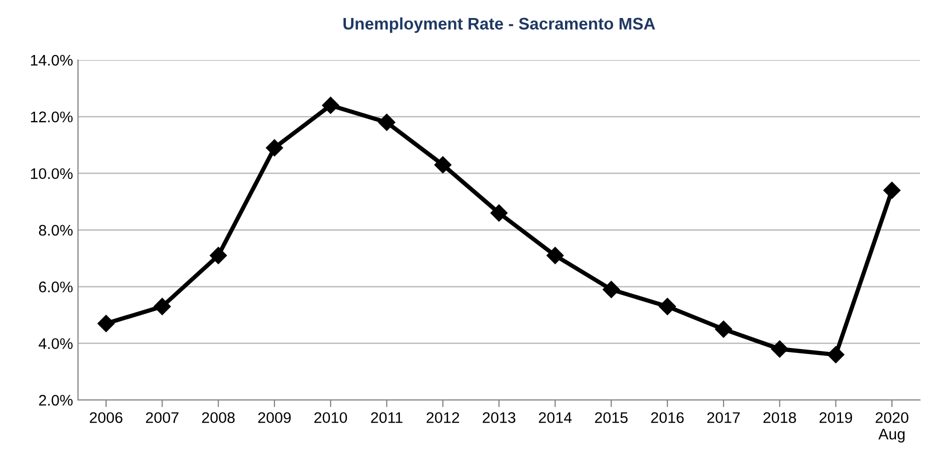  Describe the element at coordinates (892, 427) in the screenshot. I see `x-tick-label: 2020 Aug` at that location.